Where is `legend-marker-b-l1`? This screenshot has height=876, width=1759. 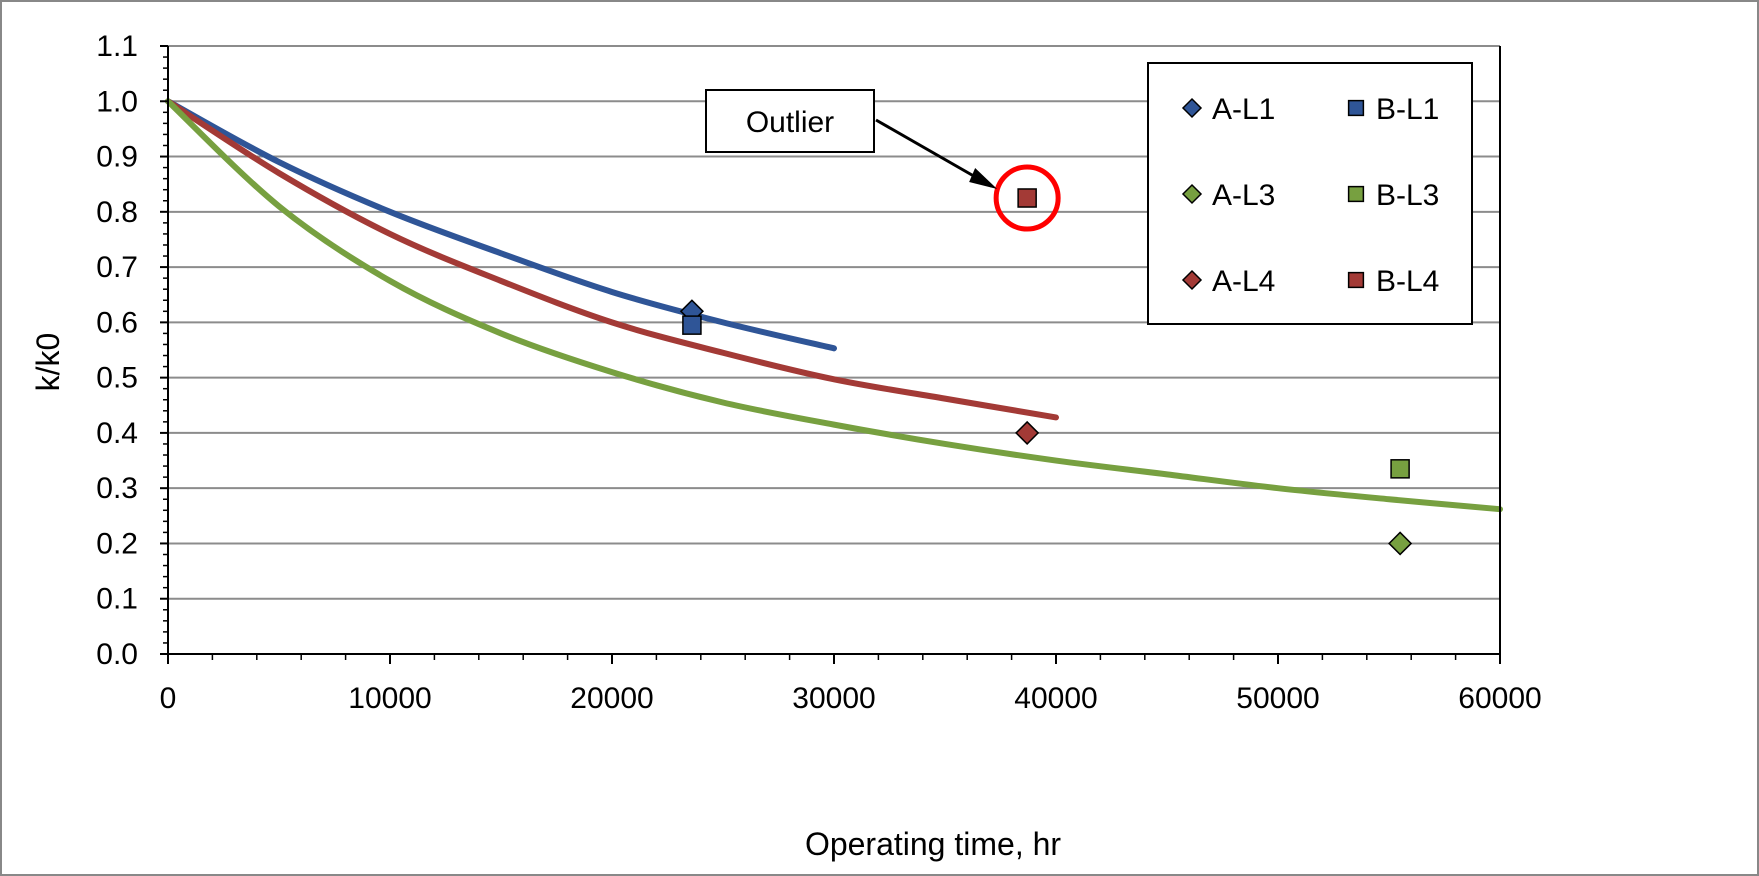
legend-marker-b-l1 is located at coordinates (1356, 108).